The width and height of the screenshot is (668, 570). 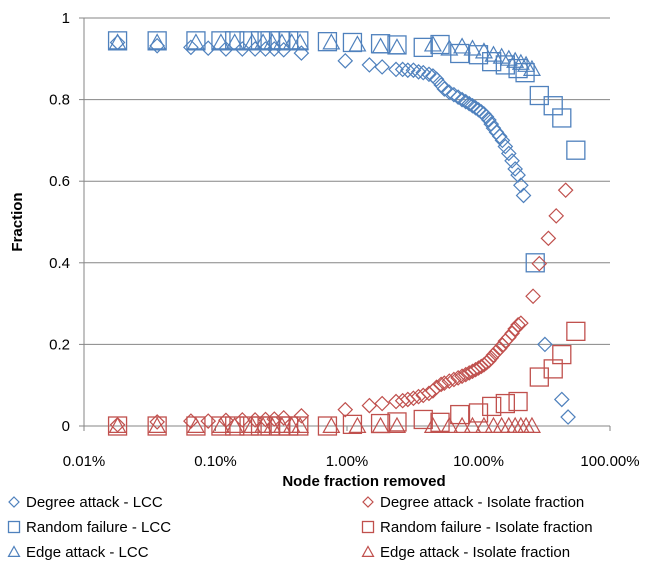 I want to click on legend-label: Random failure - Isolate fraction, so click(x=486, y=527).